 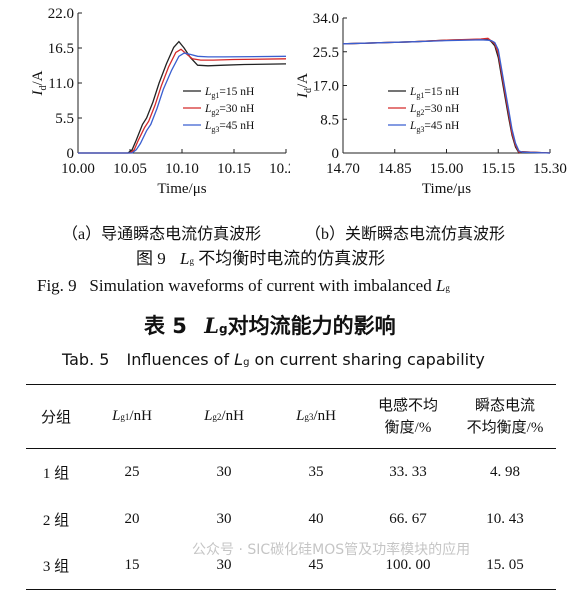 I want to click on x-tick-label: 10.05, so click(x=130, y=169).